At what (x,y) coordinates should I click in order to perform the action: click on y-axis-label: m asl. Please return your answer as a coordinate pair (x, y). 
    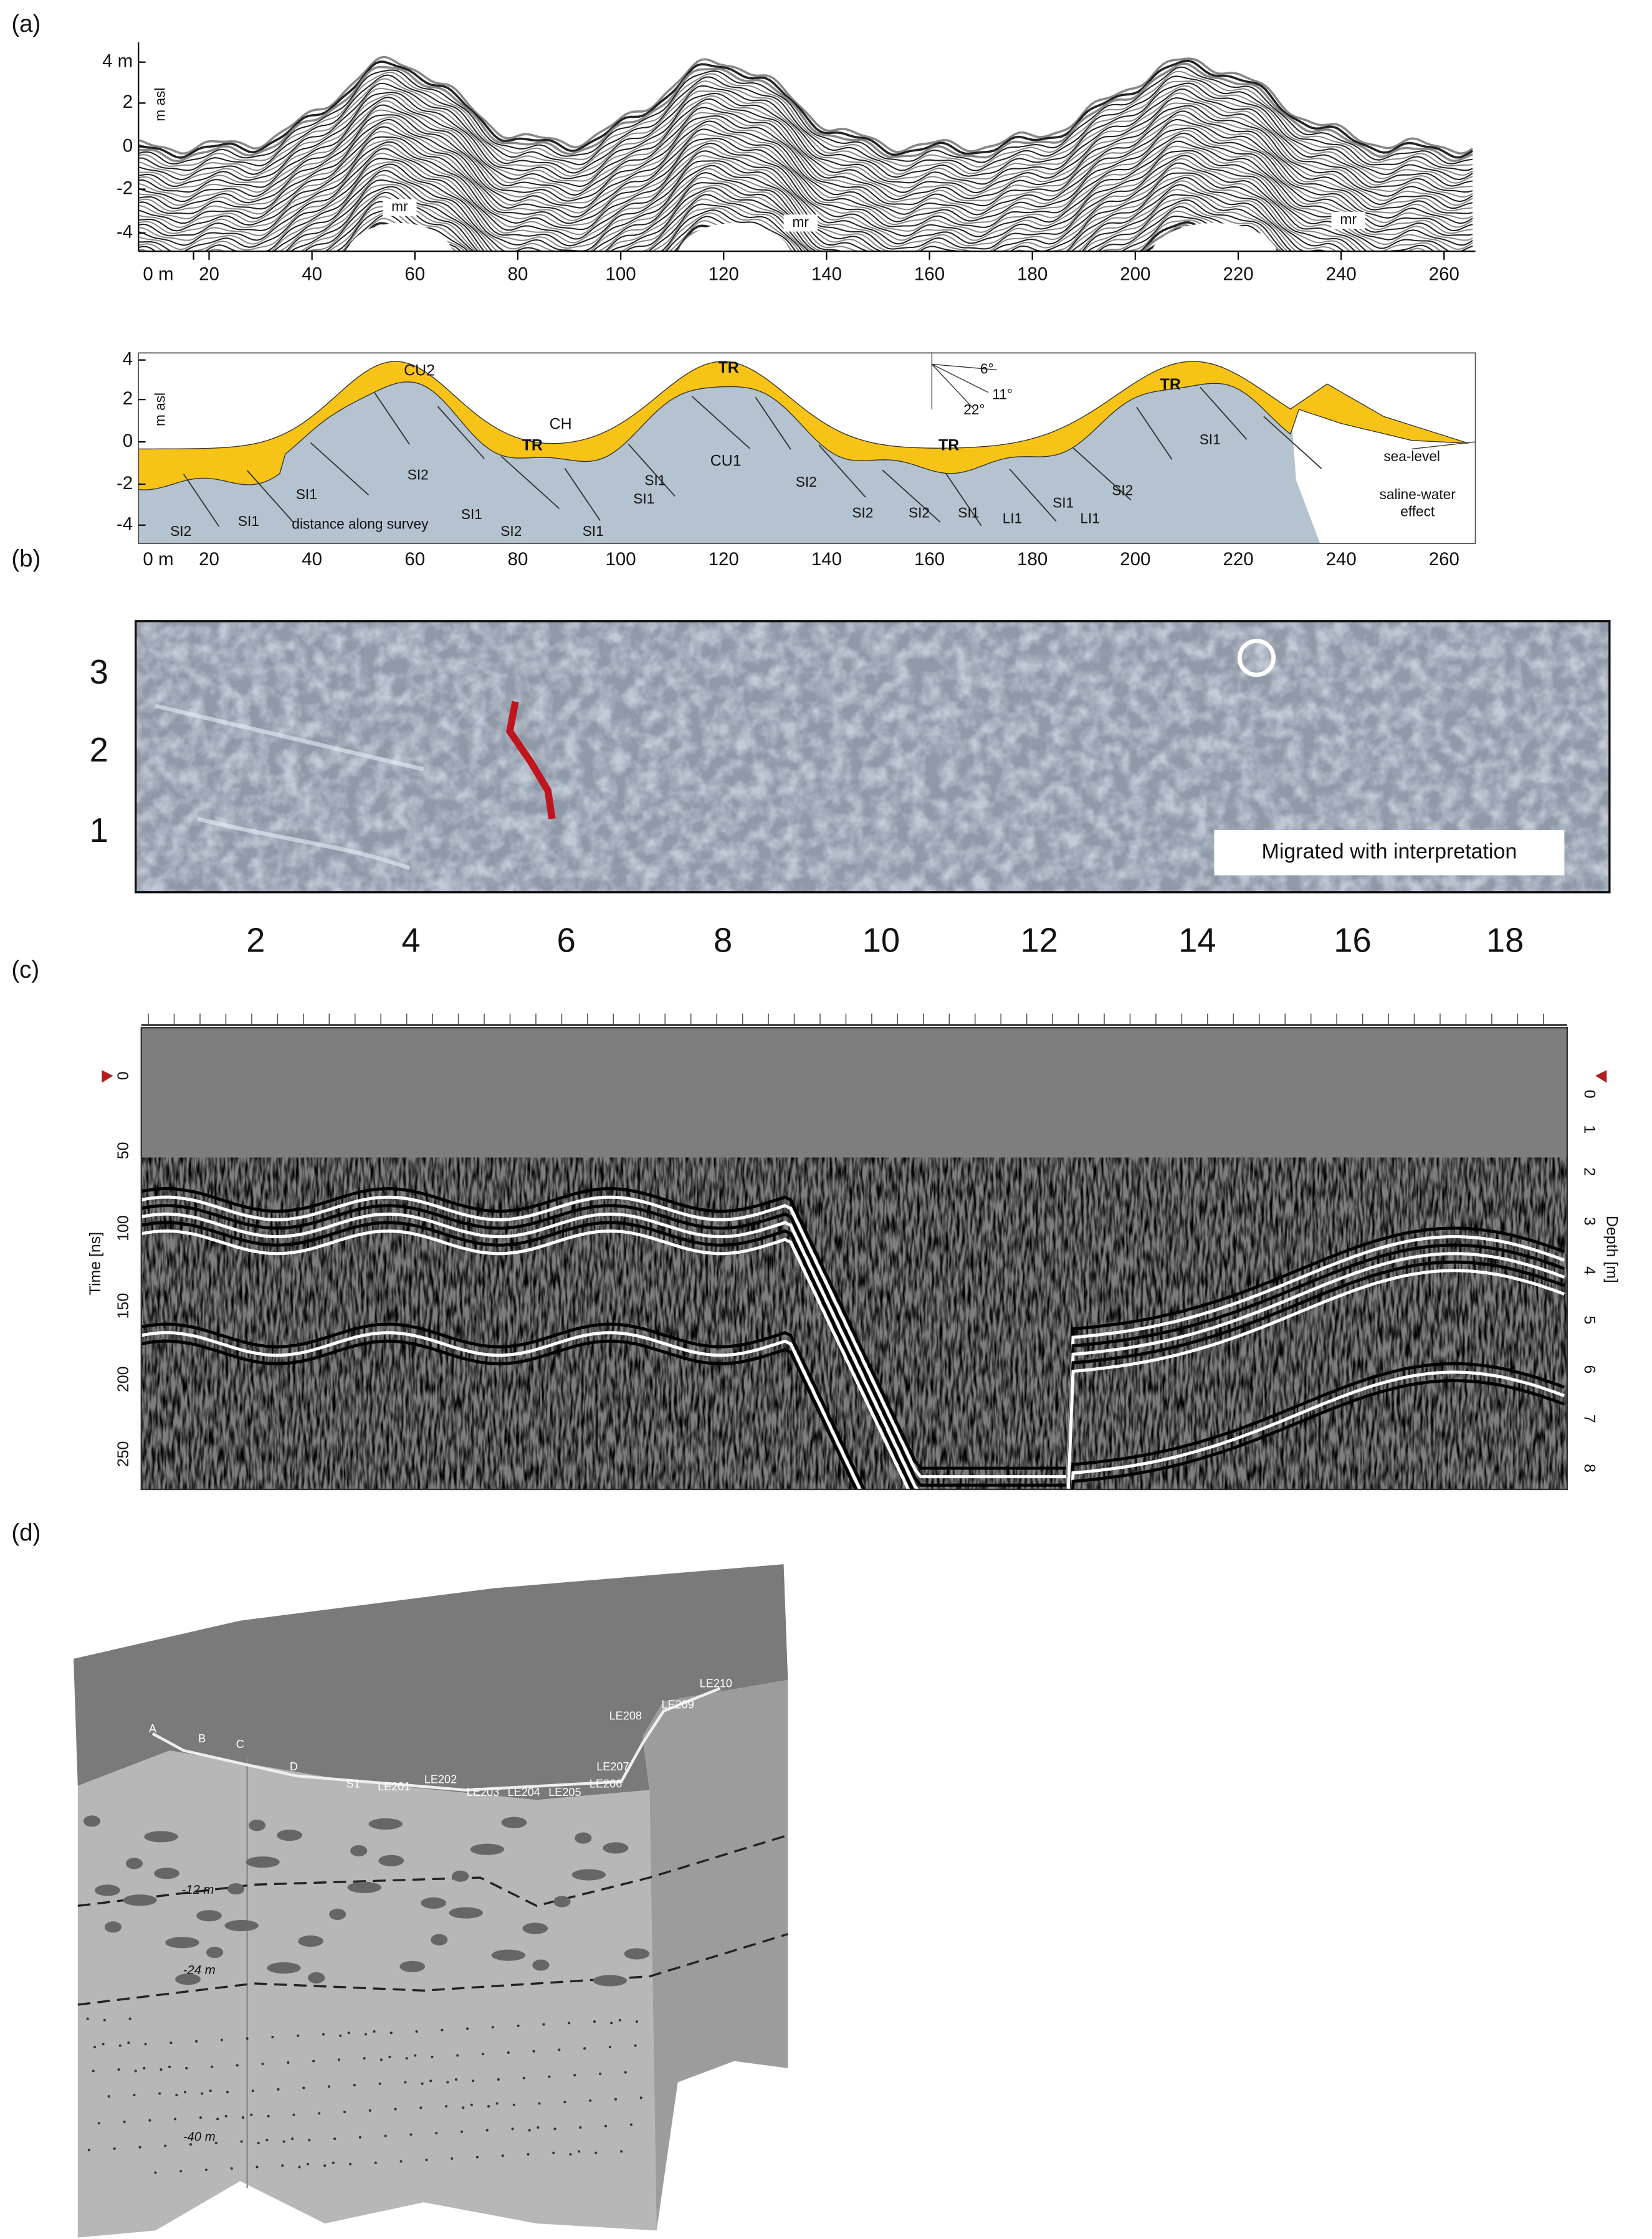
    Looking at the image, I should click on (159, 105).